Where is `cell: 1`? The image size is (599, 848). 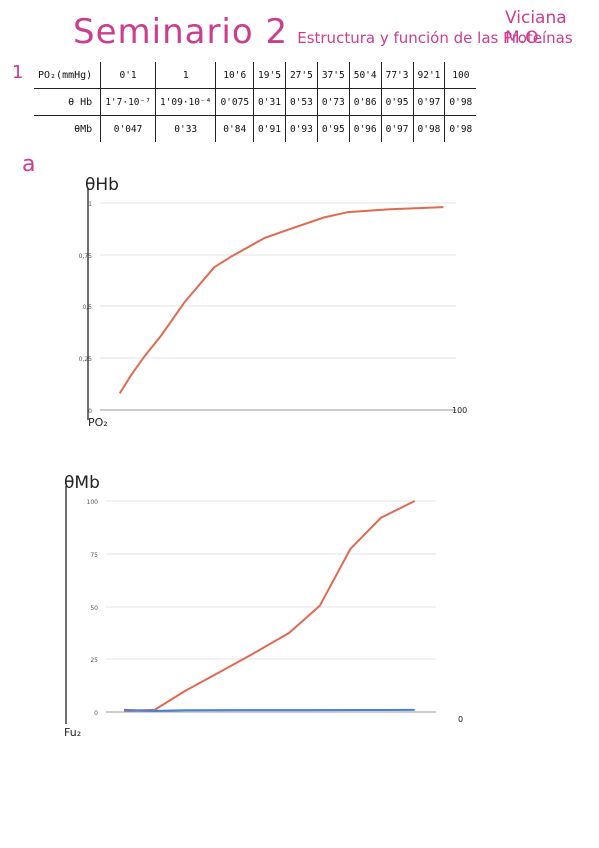 cell: 1 is located at coordinates (185, 75).